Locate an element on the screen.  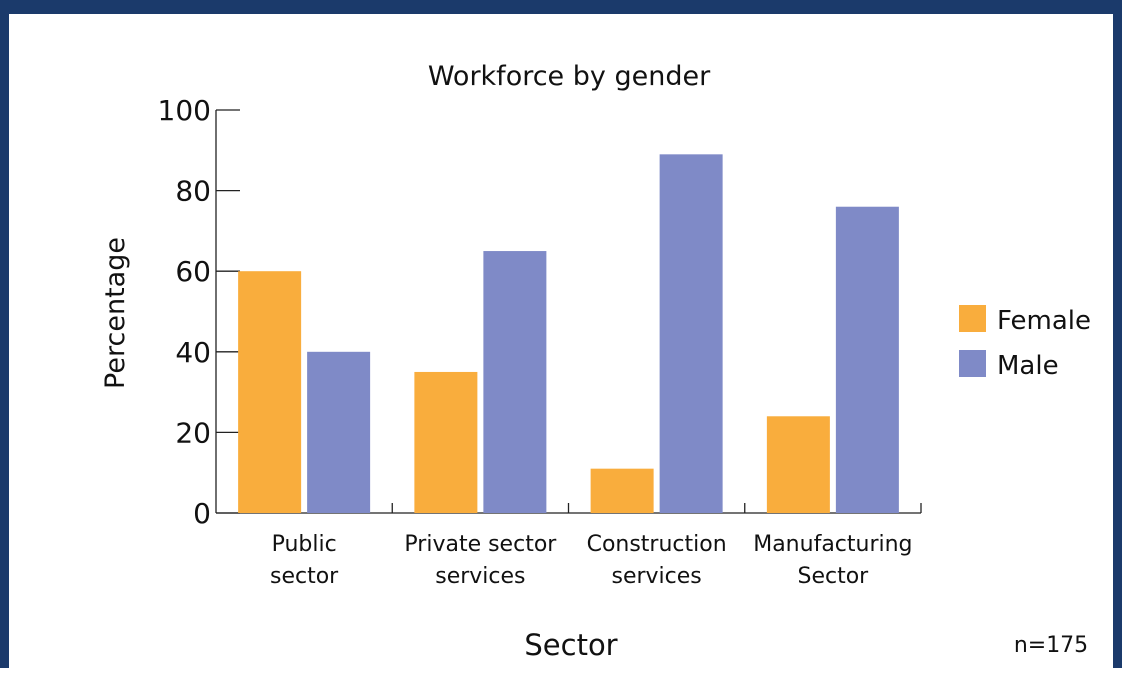
y-tick-label: 60 is located at coordinates (193, 271).